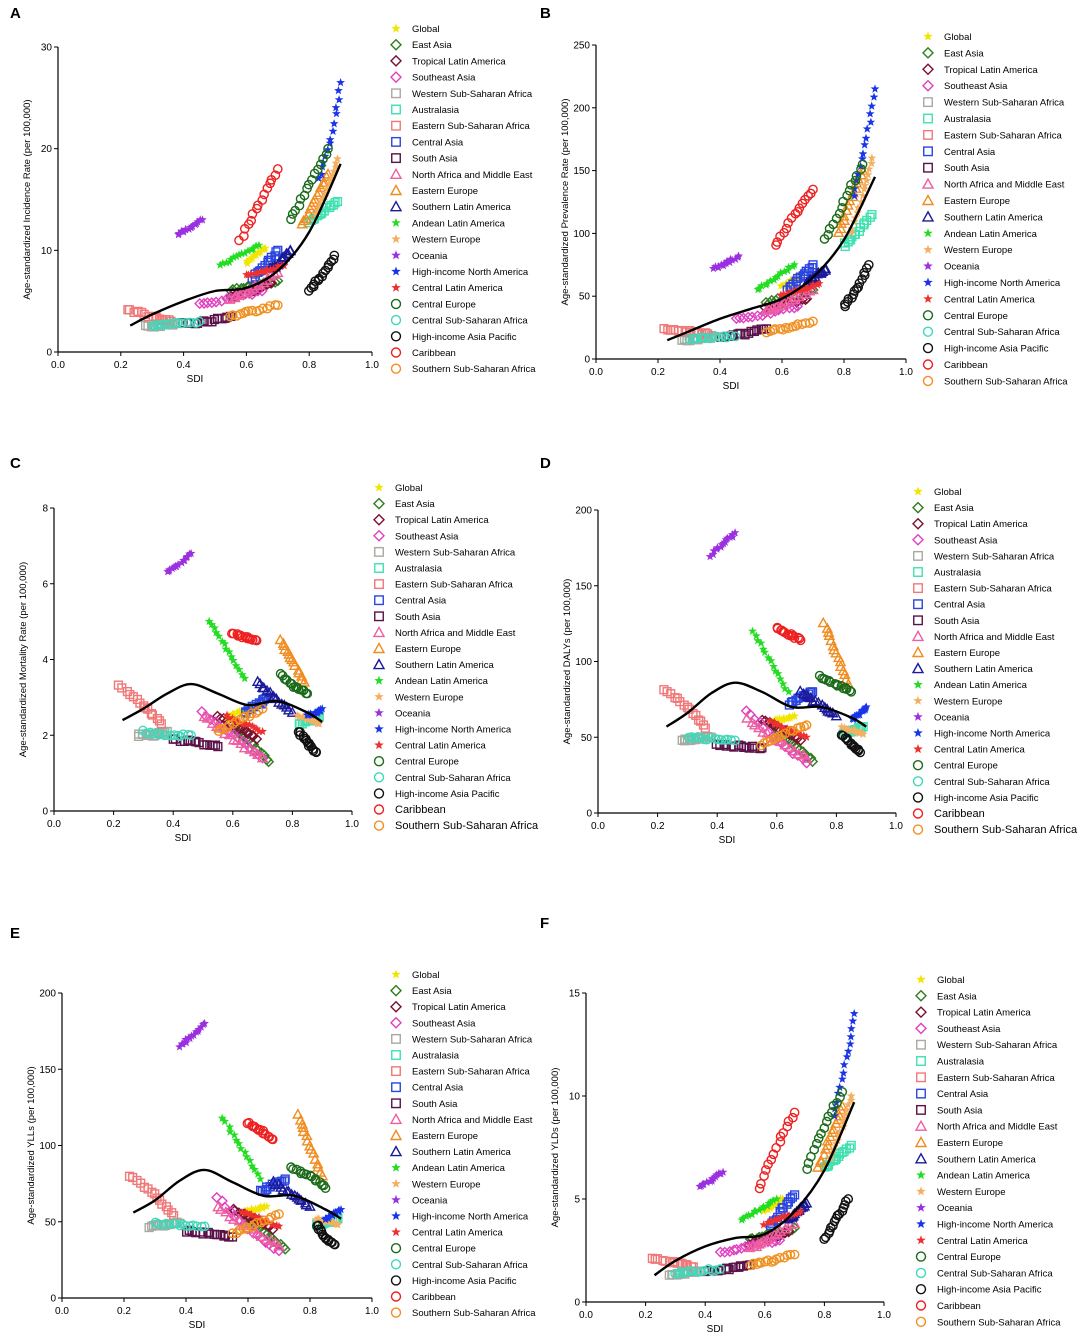  What do you see at coordinates (581, 46) in the screenshot?
I see `y-tick-label: 250` at bounding box center [581, 46].